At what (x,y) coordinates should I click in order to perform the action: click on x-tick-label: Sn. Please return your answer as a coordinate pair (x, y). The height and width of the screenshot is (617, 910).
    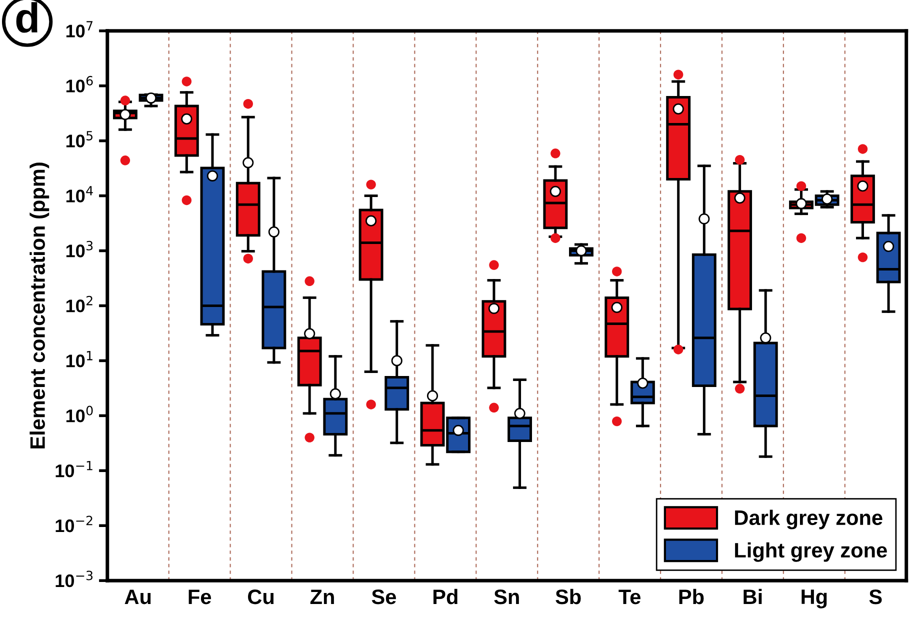
    Looking at the image, I should click on (506, 596).